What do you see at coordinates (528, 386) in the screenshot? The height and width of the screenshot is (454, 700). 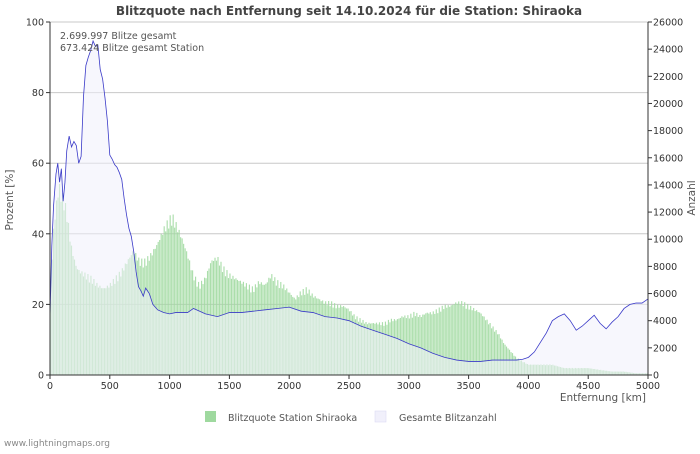 I see `x-tick-label: 4000` at bounding box center [528, 386].